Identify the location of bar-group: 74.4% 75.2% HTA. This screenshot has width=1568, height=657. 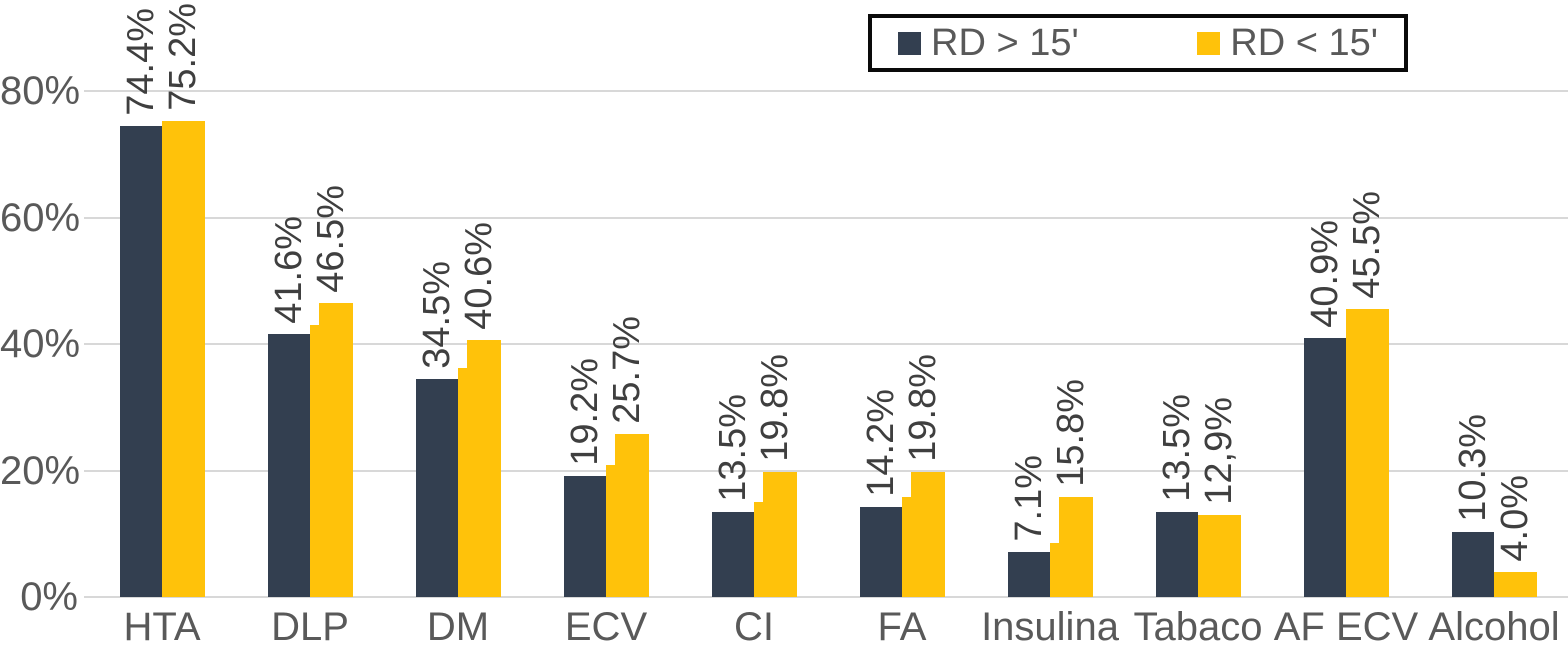
(162, 328).